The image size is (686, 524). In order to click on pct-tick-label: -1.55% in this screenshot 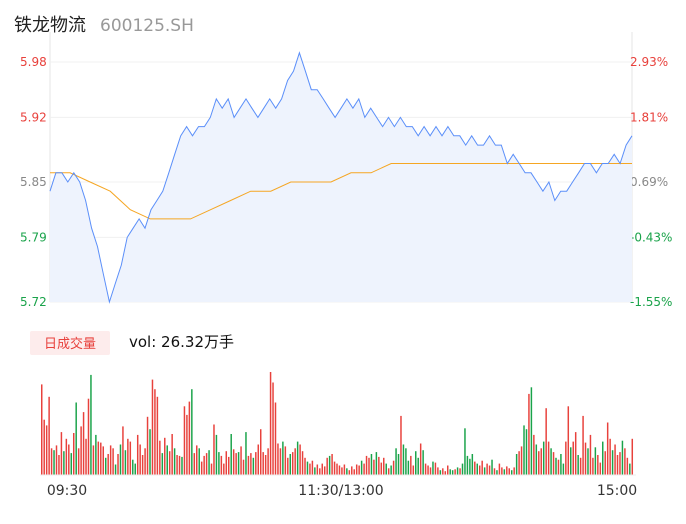, I will do `click(651, 302)`.